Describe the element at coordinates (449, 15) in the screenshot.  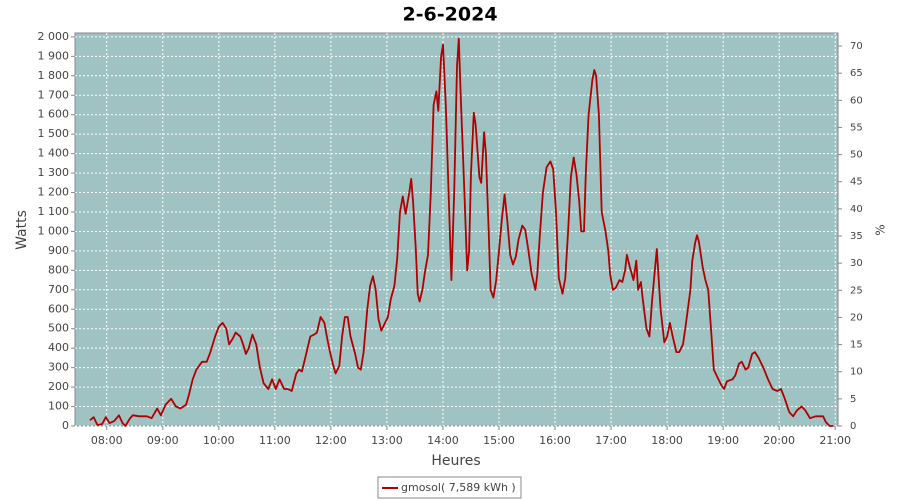
I see `chart-title: 2-6-2024` at that location.